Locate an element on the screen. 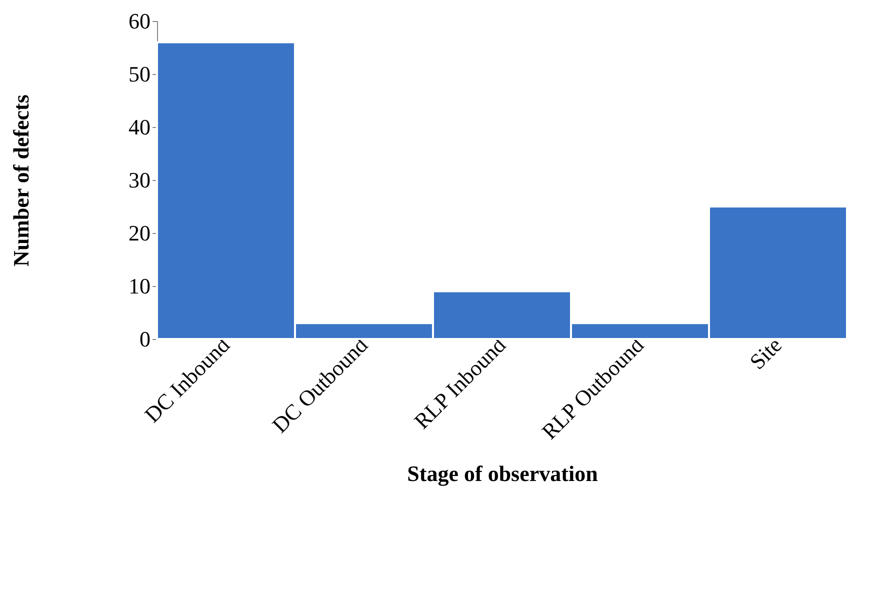 The height and width of the screenshot is (591, 870). y-tick-label: 10 is located at coordinates (139, 286).